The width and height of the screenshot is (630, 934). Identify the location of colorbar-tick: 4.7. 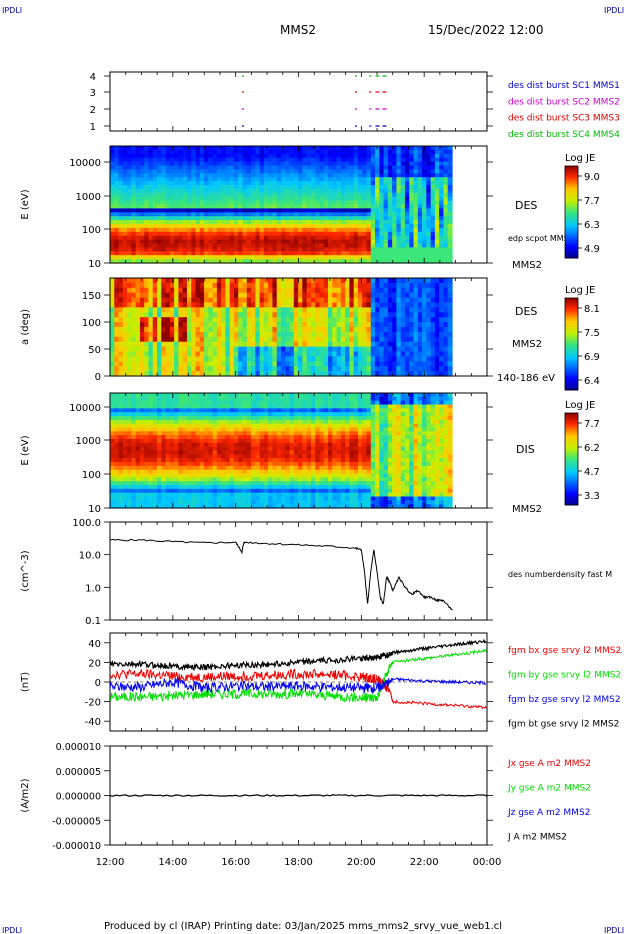
(592, 472).